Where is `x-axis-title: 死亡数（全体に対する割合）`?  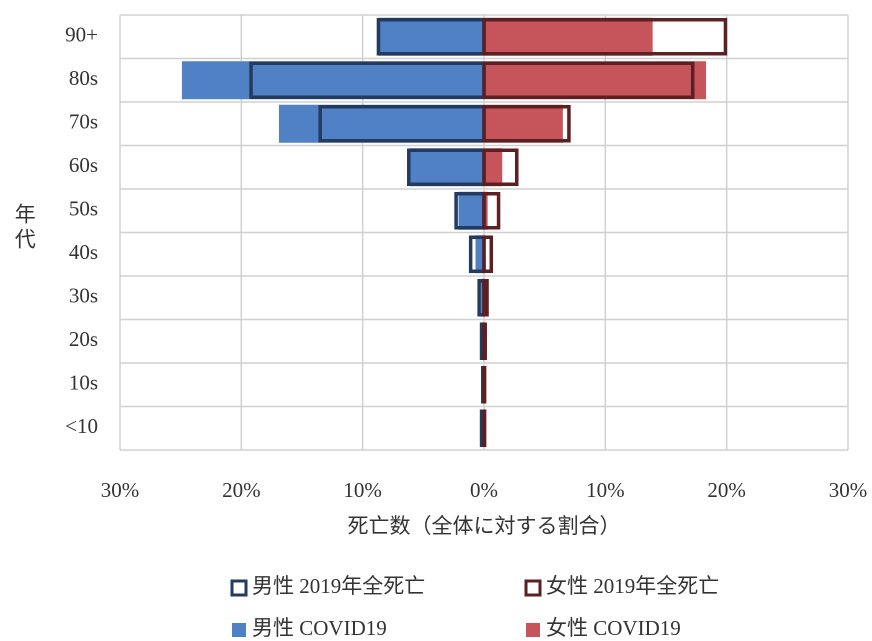 x-axis-title: 死亡数（全体に対する割合） is located at coordinates (484, 526).